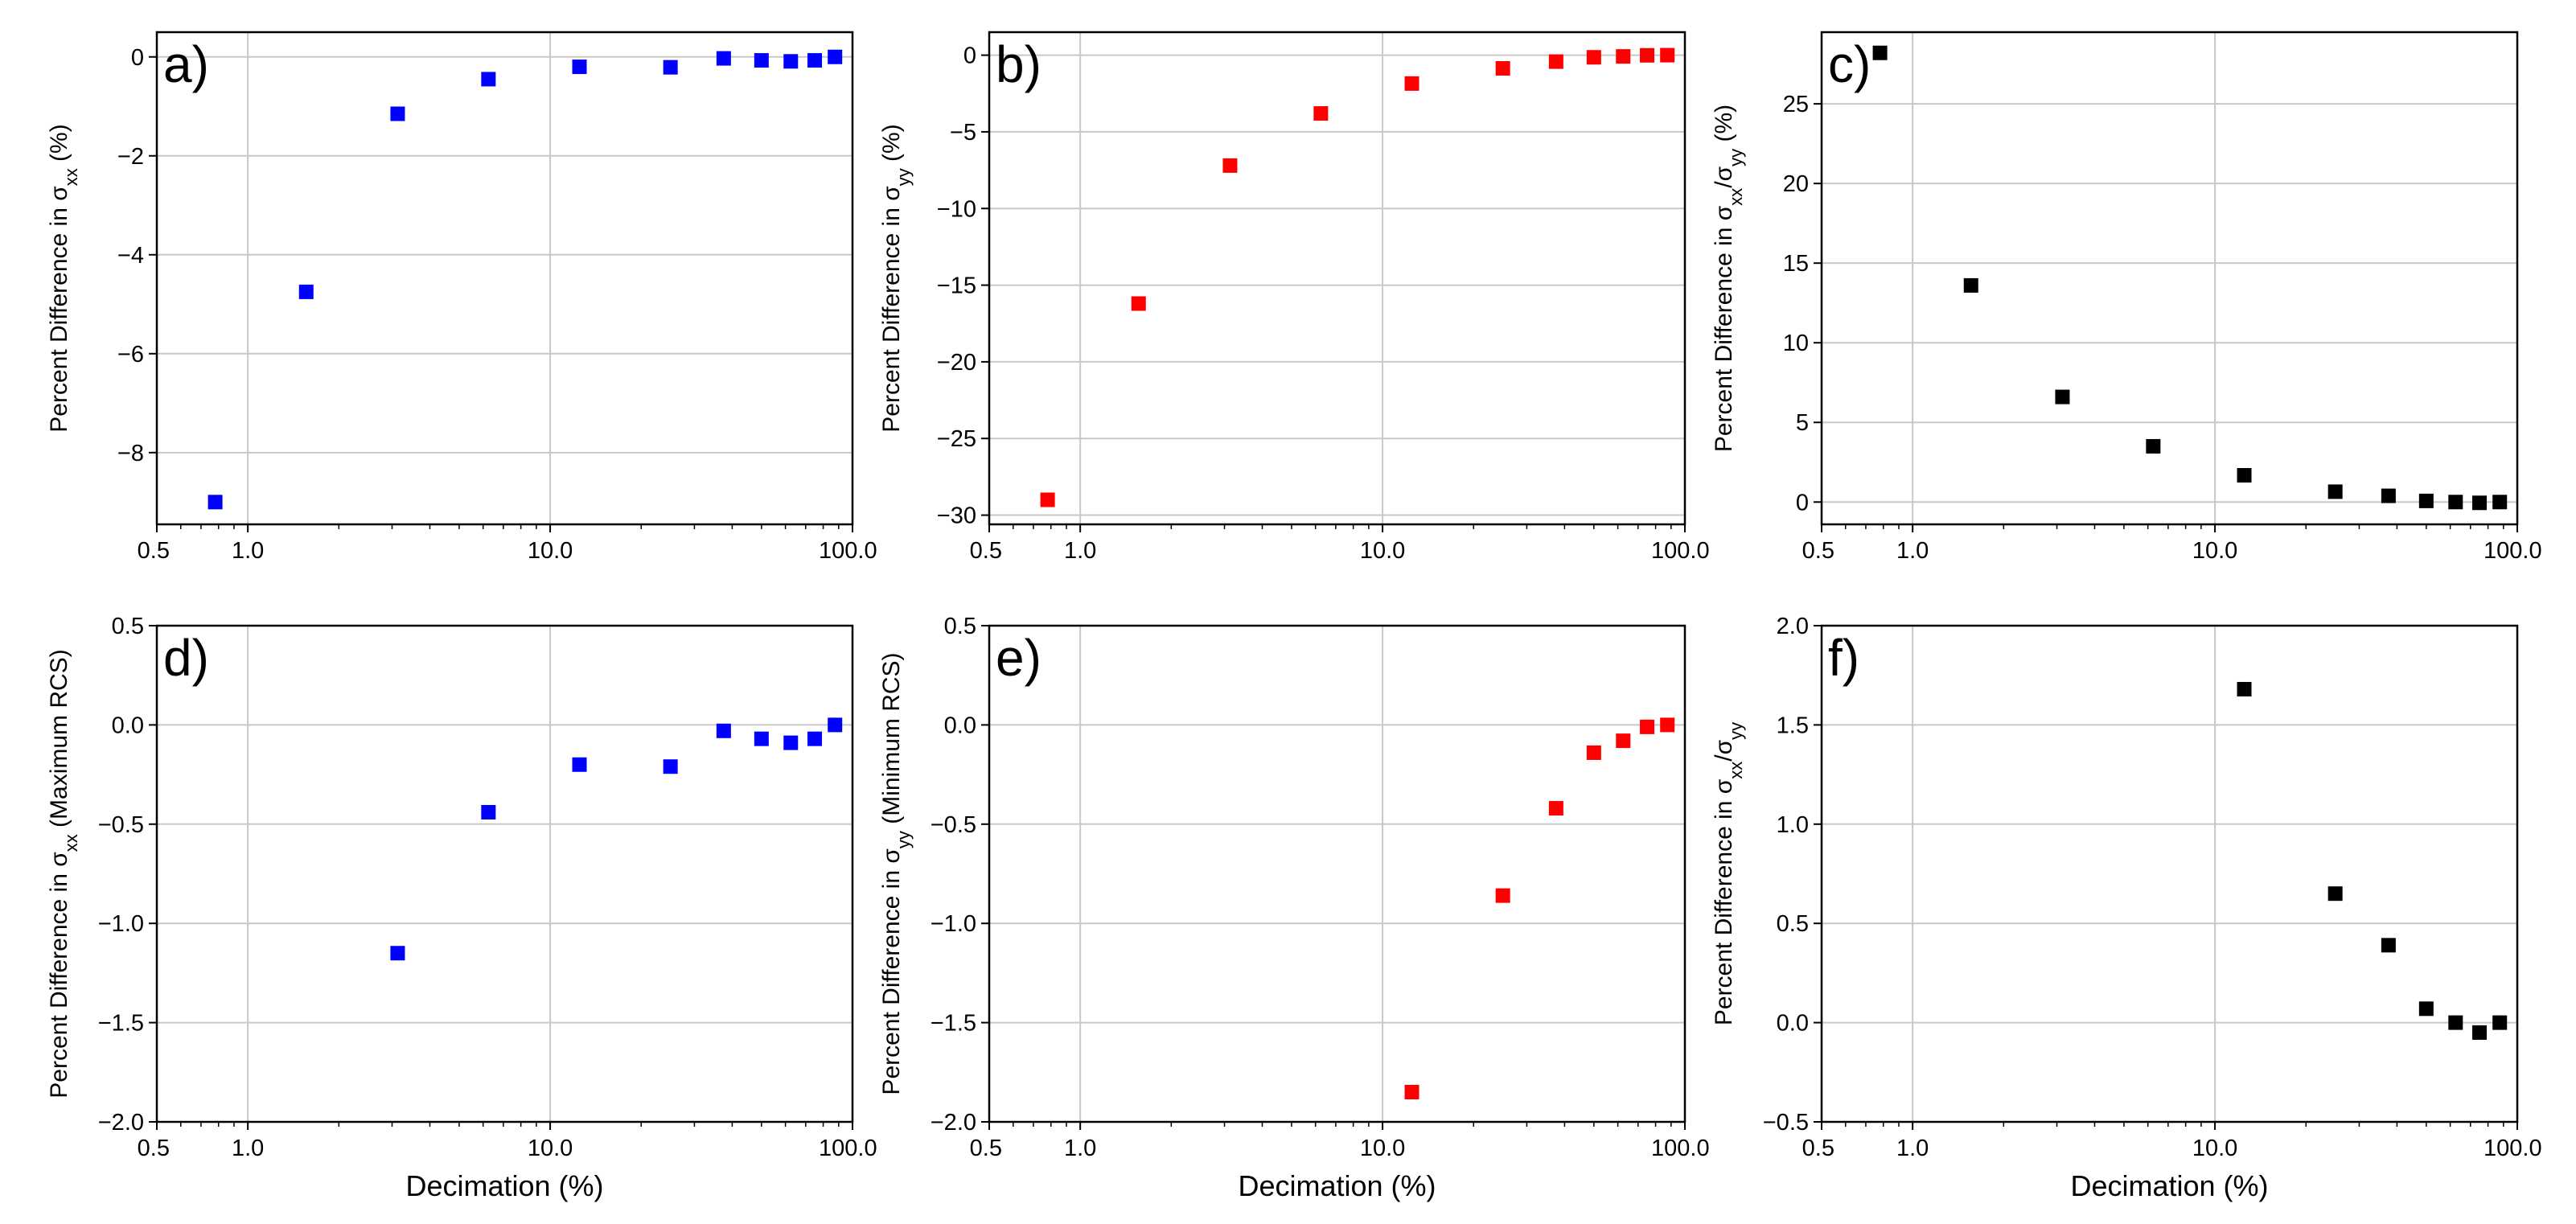 This screenshot has width=2576, height=1224. Describe the element at coordinates (1796, 264) in the screenshot. I see `y-tick-label: 15` at that location.